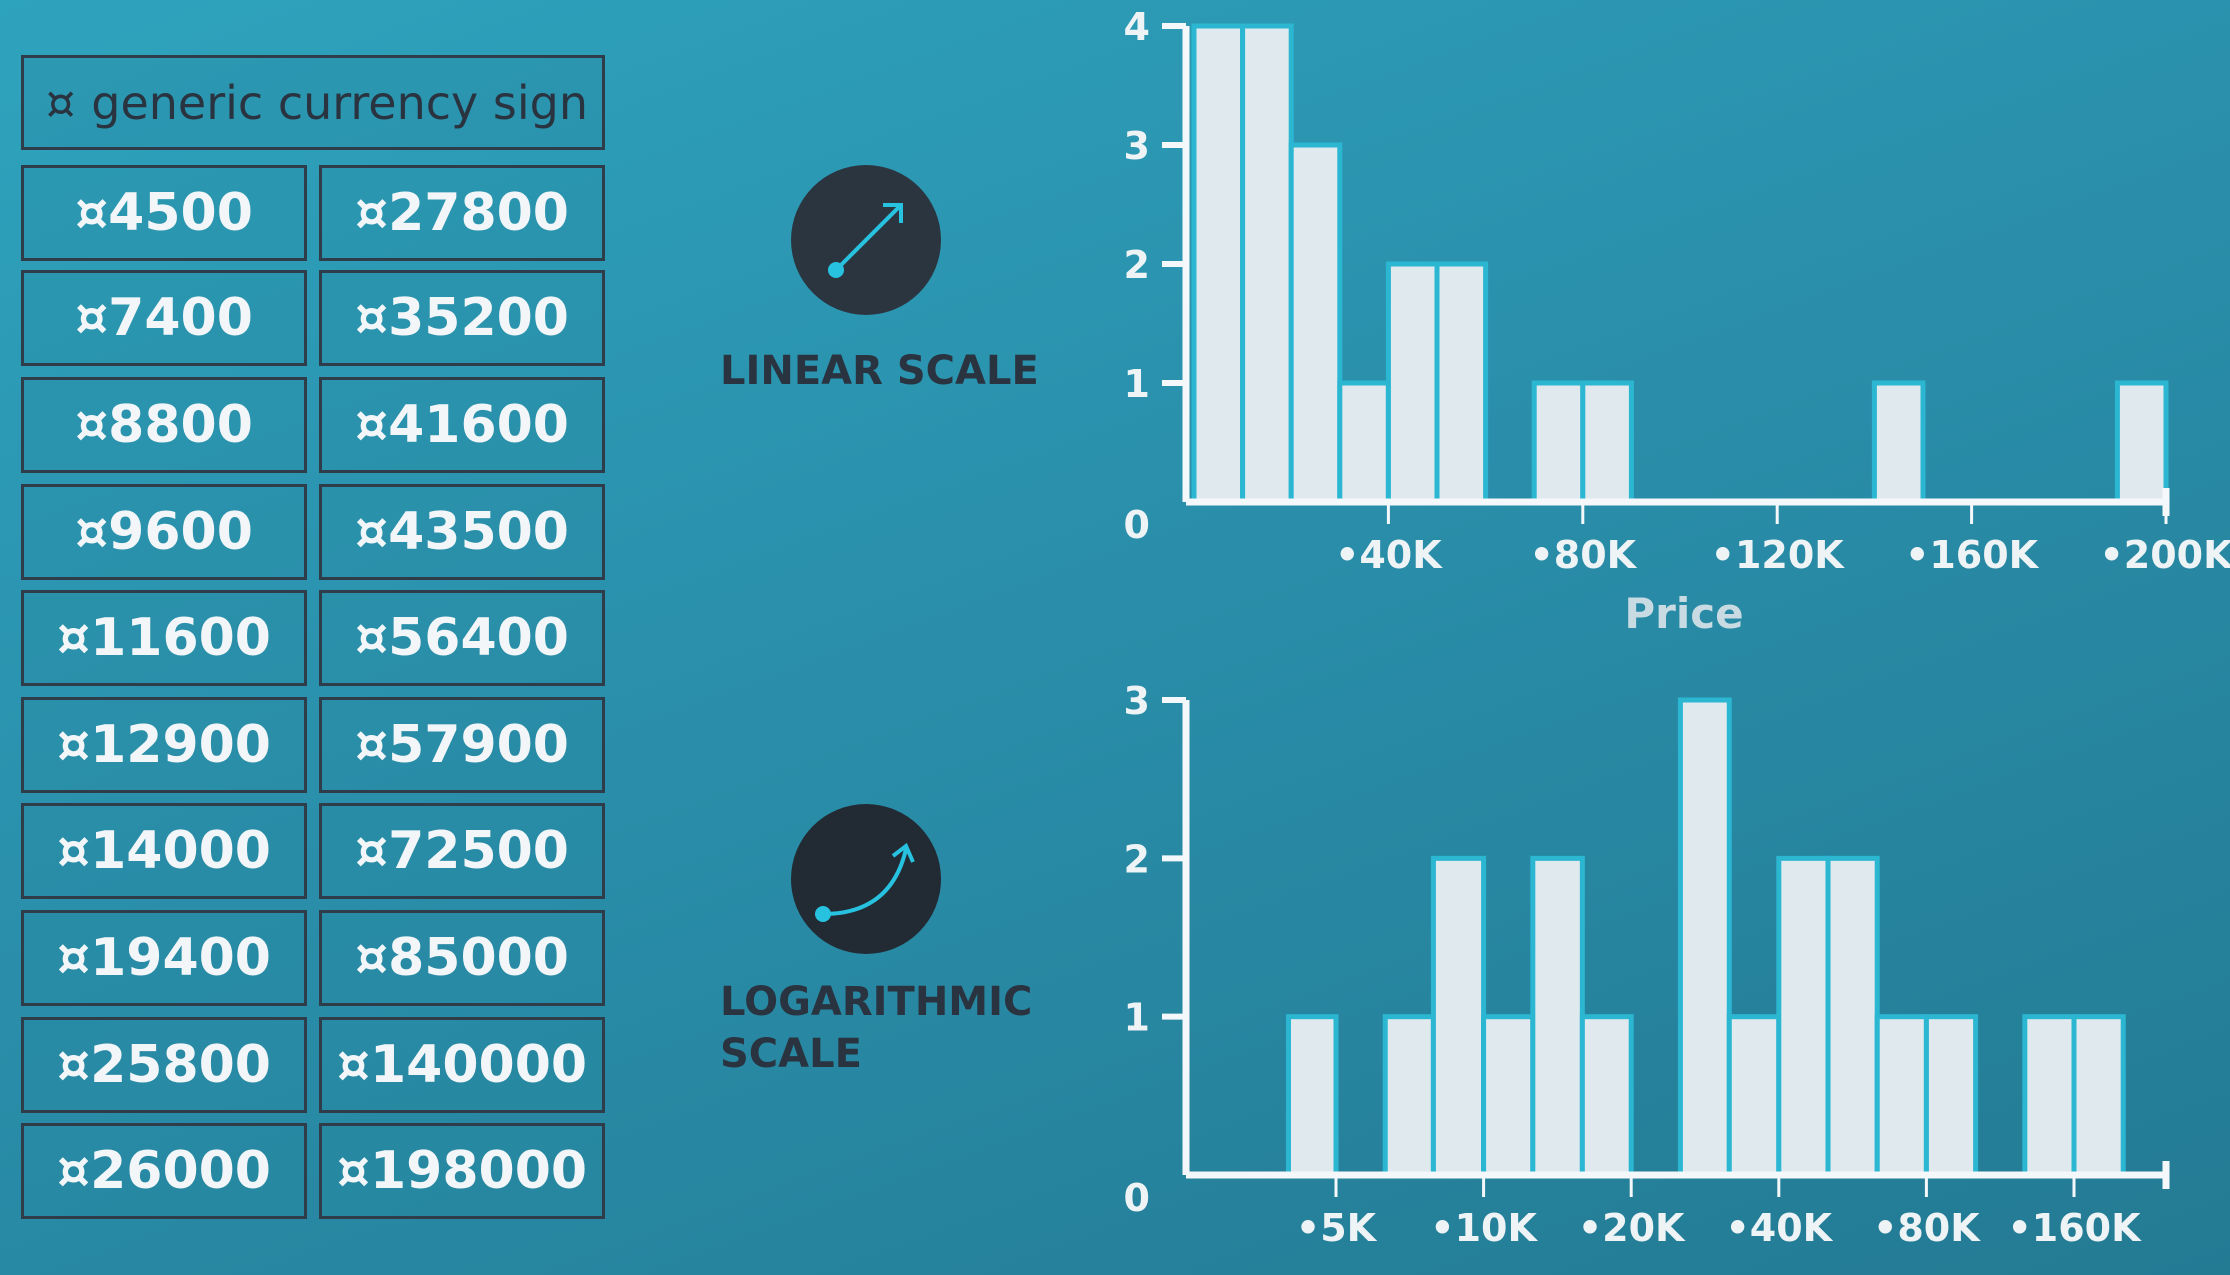 The image size is (2230, 1275). I want to click on linear-histogram-x-tick-label: •120K, so click(1778, 555).